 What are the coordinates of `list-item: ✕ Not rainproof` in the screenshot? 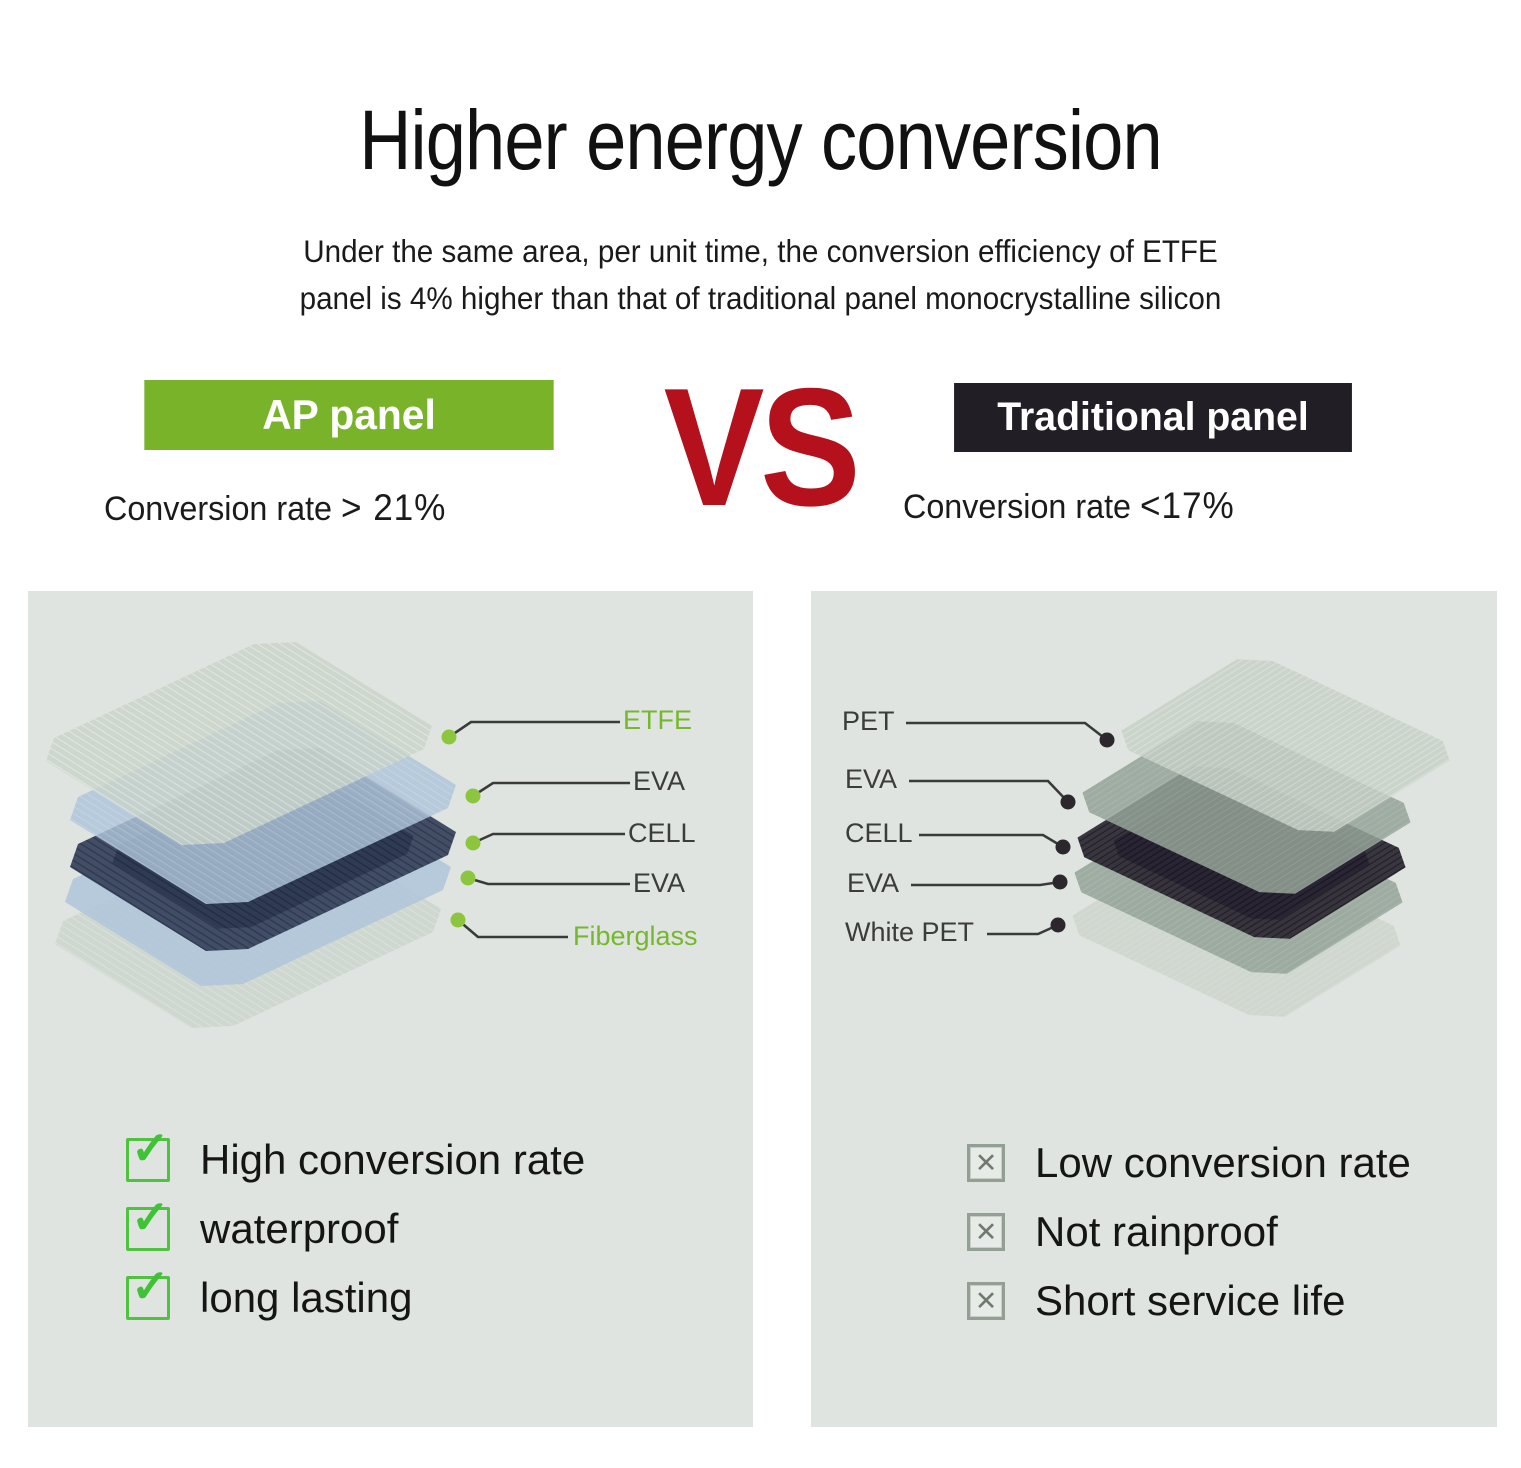 It's located at (1189, 1232).